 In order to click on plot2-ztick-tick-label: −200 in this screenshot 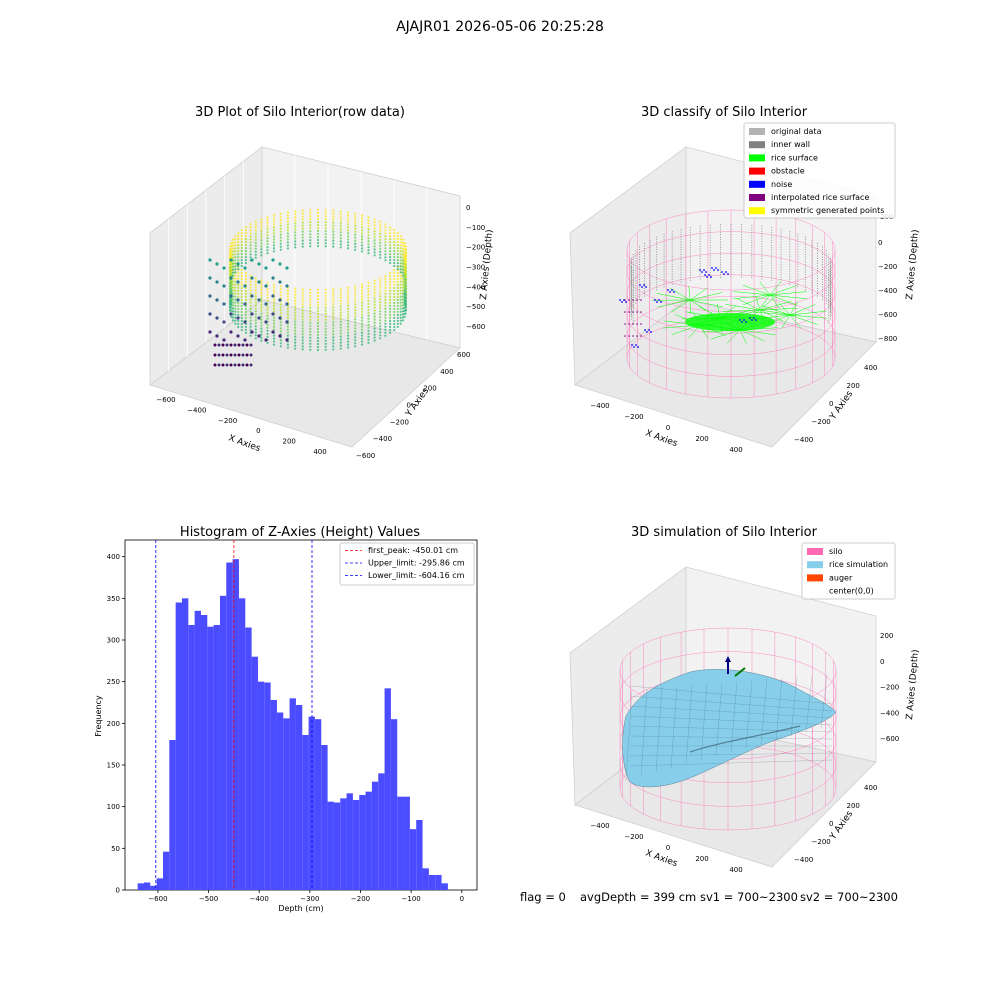, I will do `click(887, 267)`.